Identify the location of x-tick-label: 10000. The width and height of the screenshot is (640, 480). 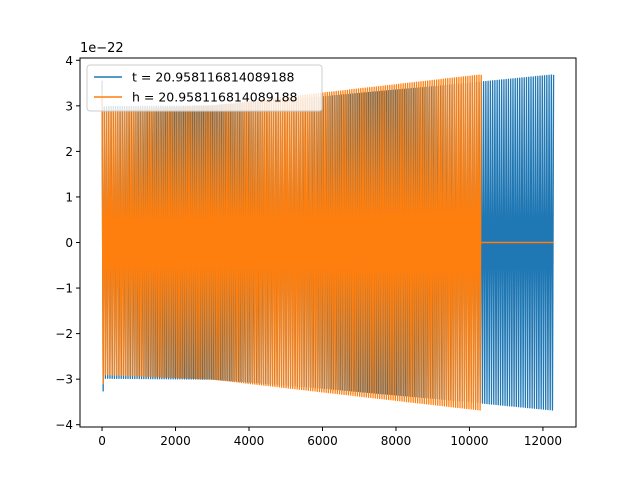
(469, 441).